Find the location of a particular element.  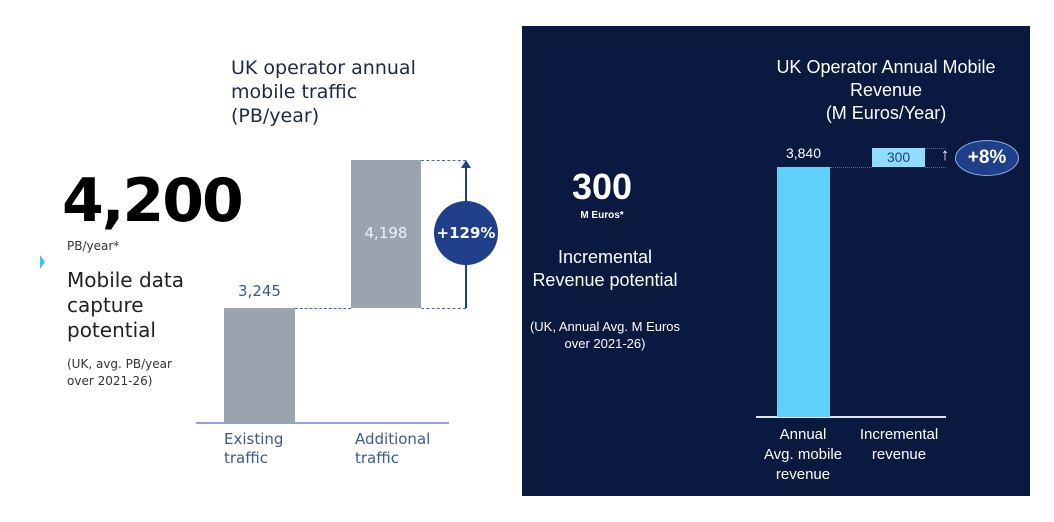

category-annual-revenue: Annual Avg. mobile revenue is located at coordinates (803, 455).